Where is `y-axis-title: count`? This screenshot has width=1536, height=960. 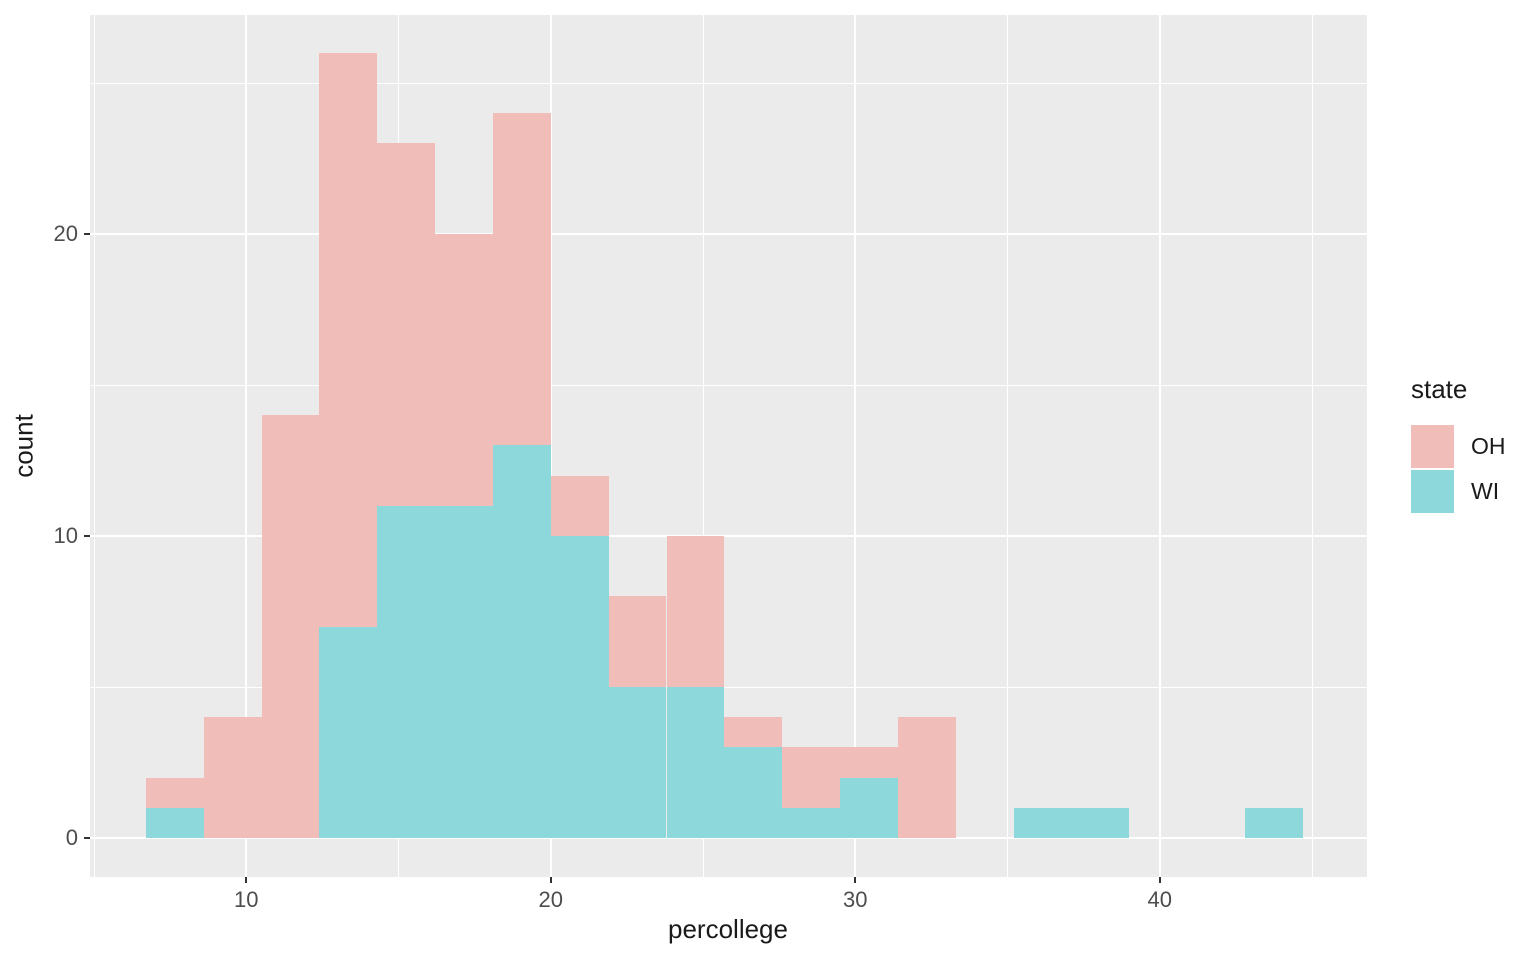
y-axis-title: count is located at coordinates (23, 446).